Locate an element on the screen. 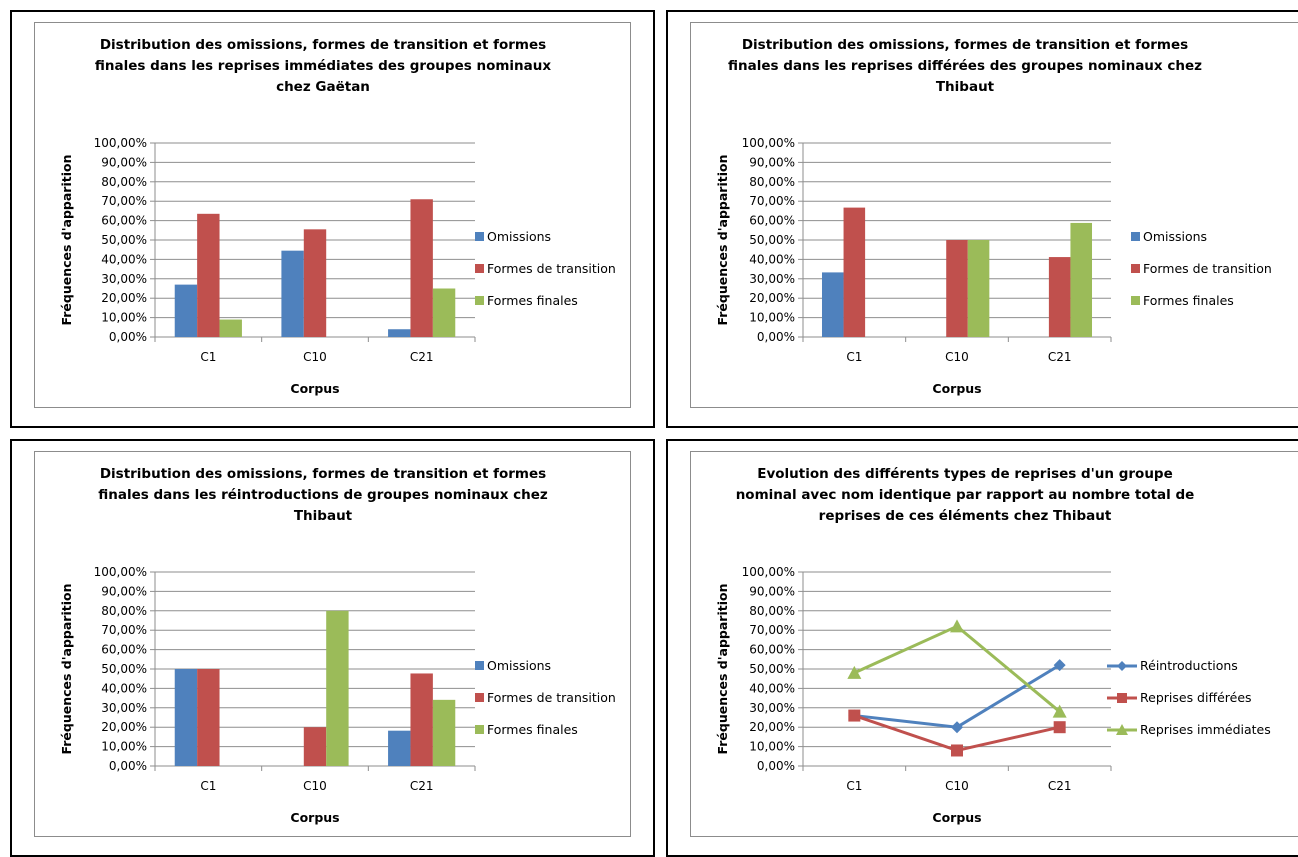  point-2-c21 is located at coordinates (1059, 727).